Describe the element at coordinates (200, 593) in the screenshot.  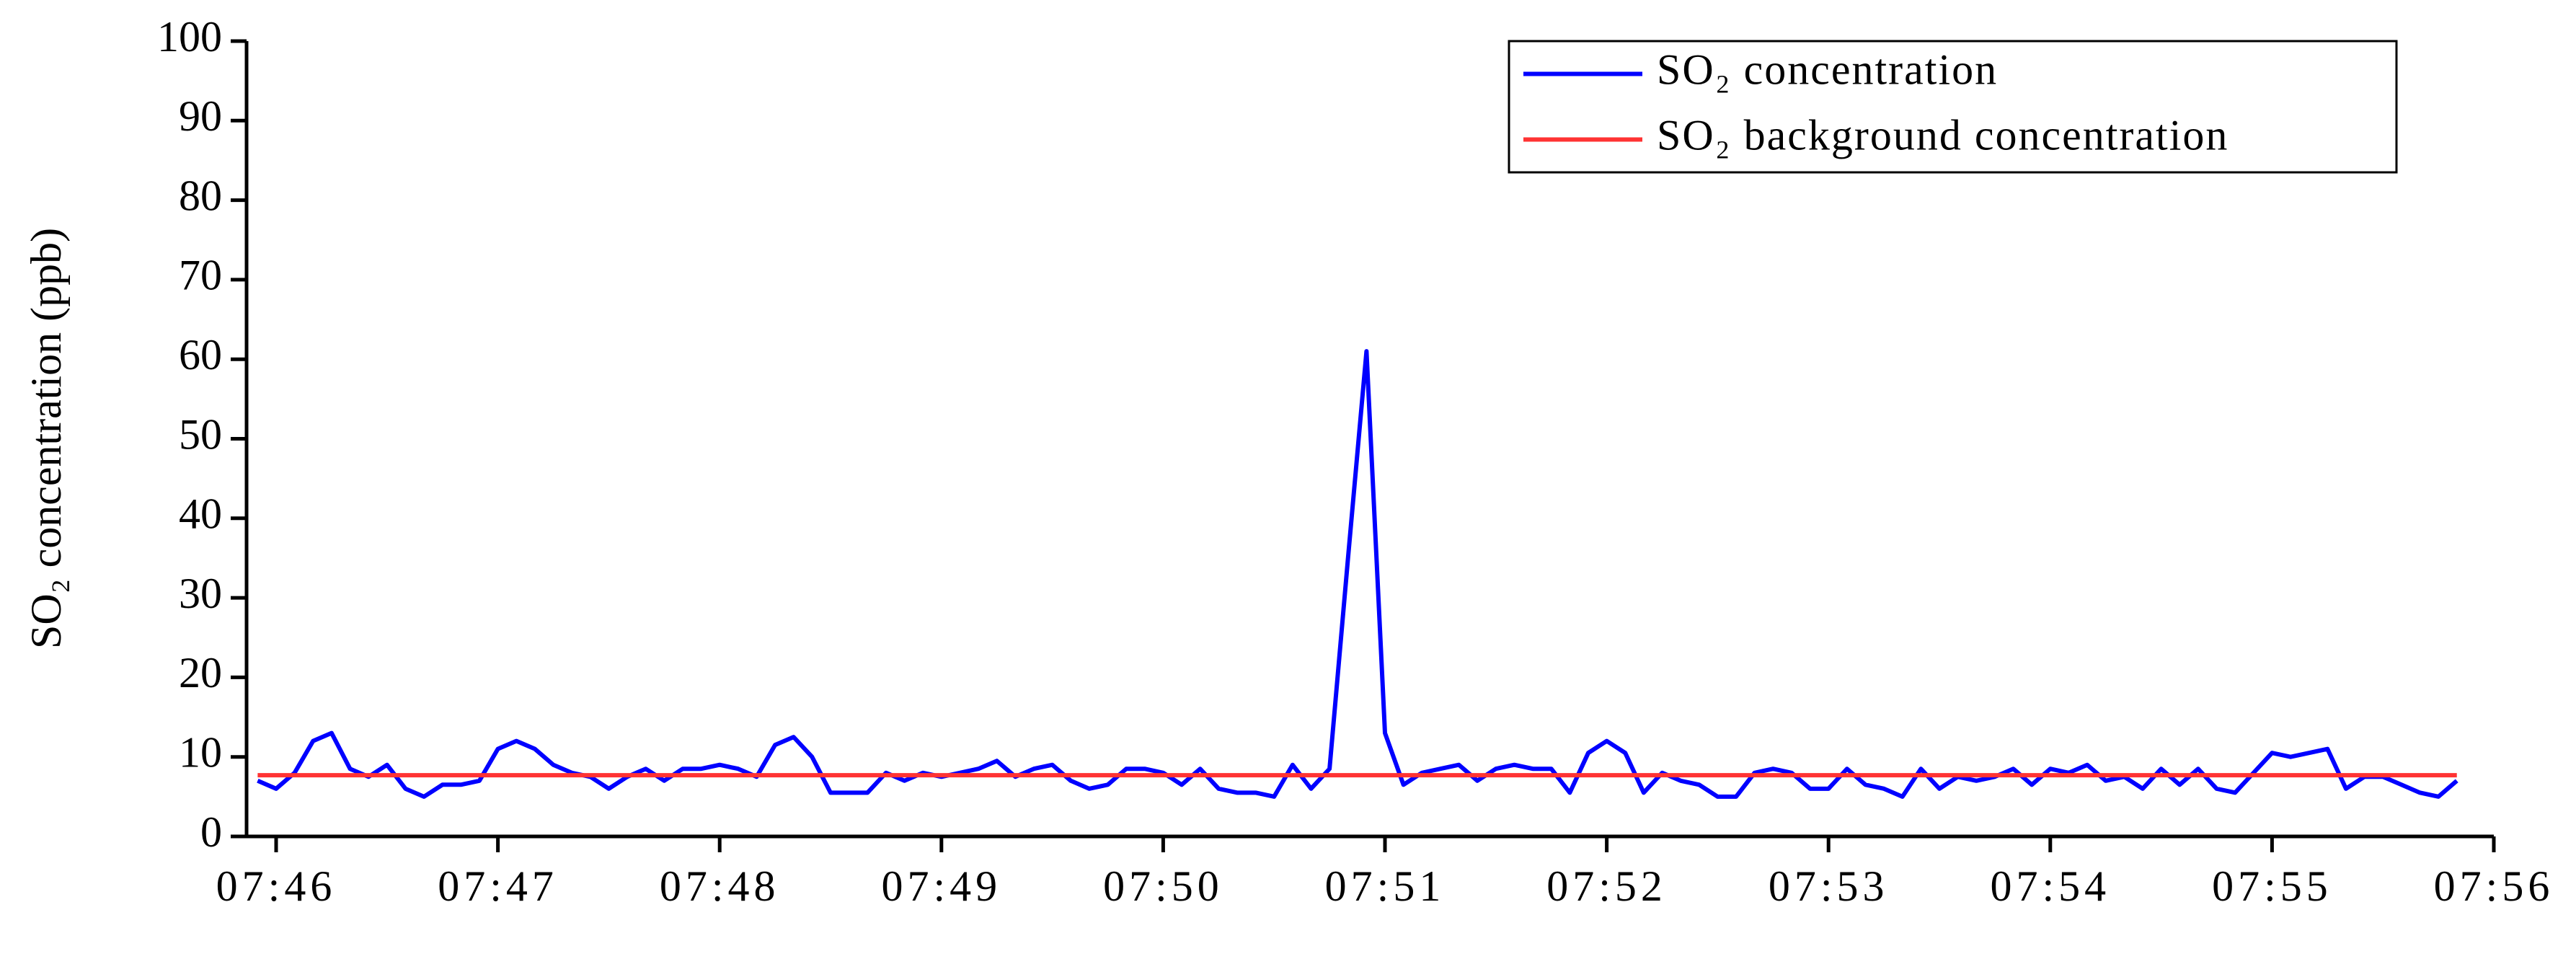
I see `y-tick-label: 30` at that location.